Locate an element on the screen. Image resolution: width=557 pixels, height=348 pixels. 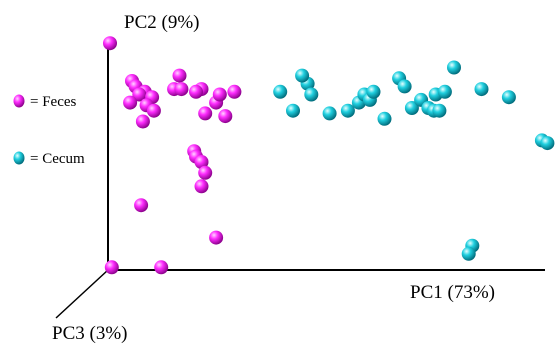
legend: = Feces = Cecum is located at coordinates (49, 130).